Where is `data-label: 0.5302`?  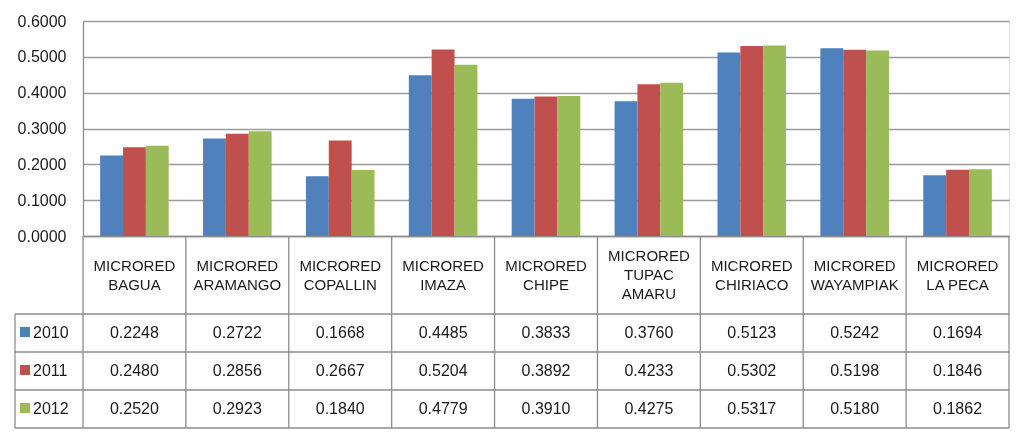
data-label: 0.5302 is located at coordinates (752, 370).